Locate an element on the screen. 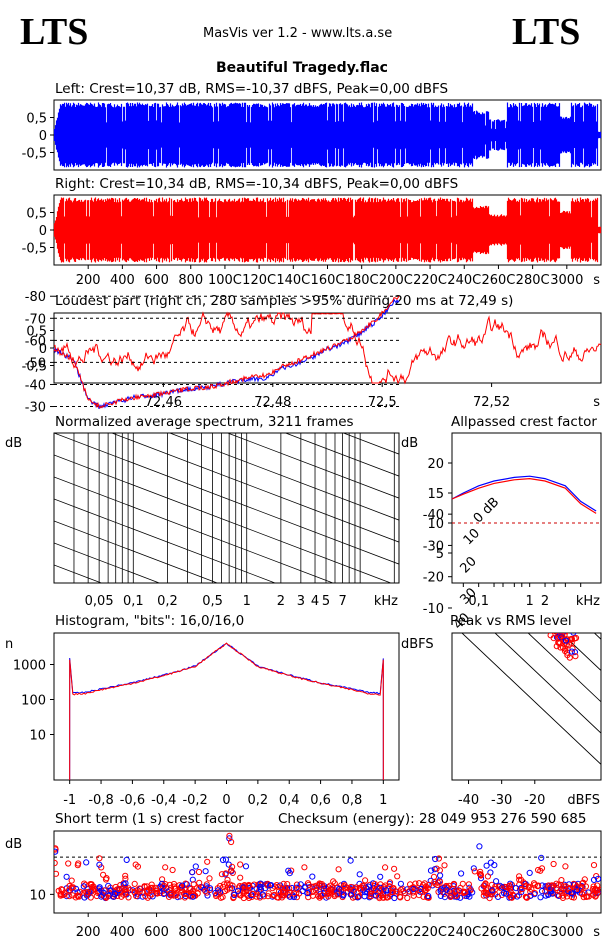  histogram-series-left is located at coordinates (226, 711).